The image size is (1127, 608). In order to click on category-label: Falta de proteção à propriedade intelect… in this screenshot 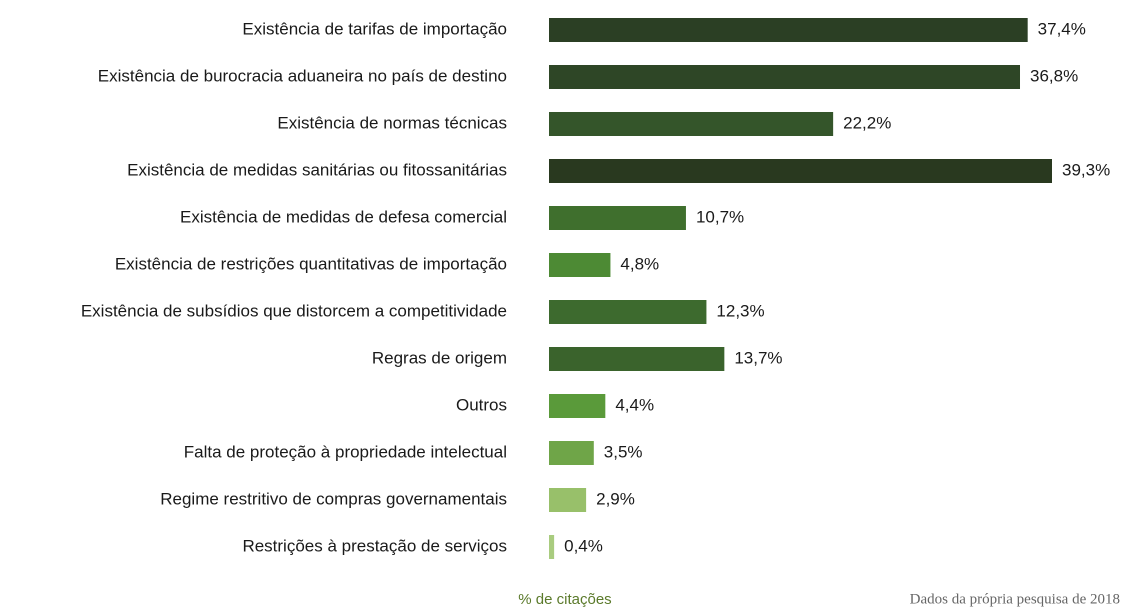, I will do `click(345, 451)`.